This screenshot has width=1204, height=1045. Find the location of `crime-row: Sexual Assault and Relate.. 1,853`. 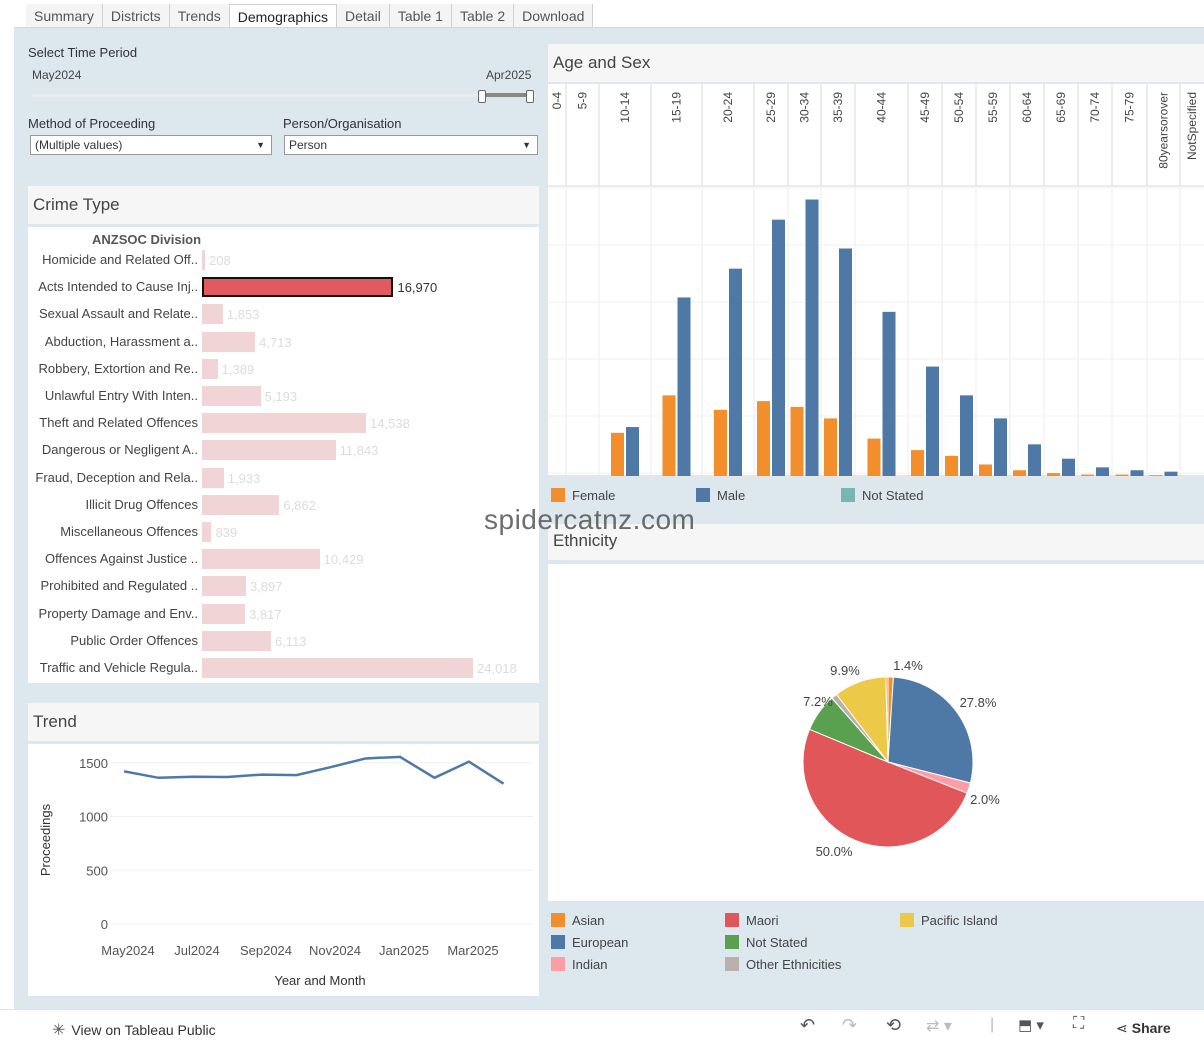

crime-row: Sexual Assault and Relate.. 1,853 is located at coordinates (283, 314).